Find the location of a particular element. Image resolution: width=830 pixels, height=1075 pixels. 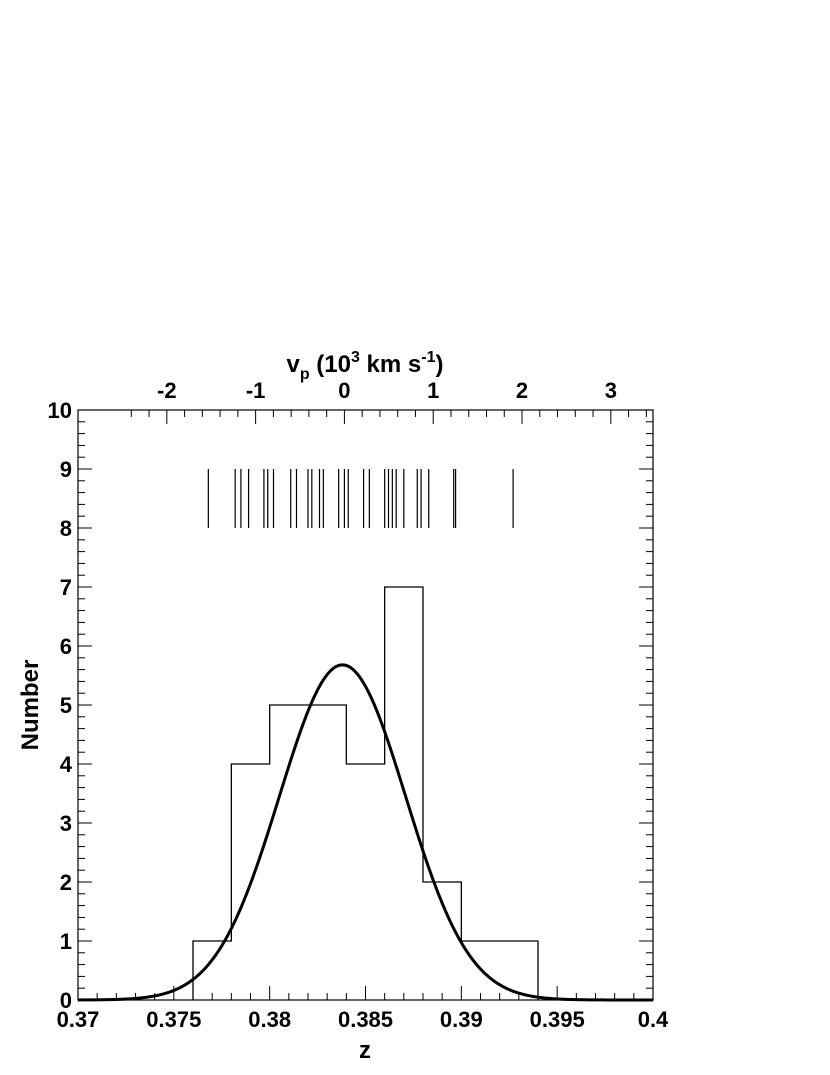

y-tick-label: 7 is located at coordinates (66, 587).